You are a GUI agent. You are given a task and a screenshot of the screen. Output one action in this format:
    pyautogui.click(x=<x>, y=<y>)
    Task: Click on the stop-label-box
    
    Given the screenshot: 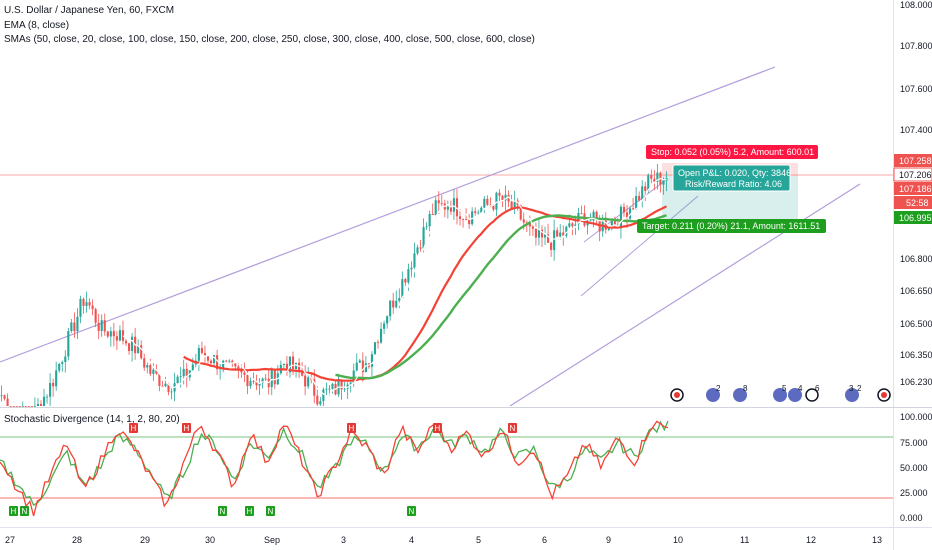 What is the action you would take?
    pyautogui.click(x=732, y=152)
    